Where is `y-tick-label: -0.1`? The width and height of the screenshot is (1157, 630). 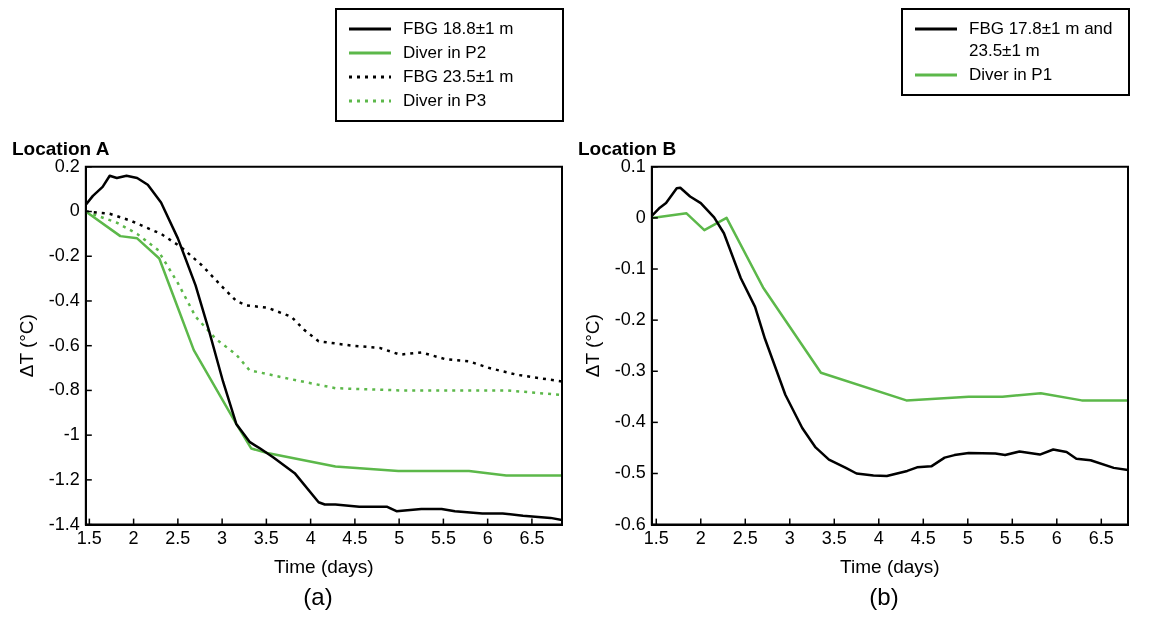 y-tick-label: -0.1 is located at coordinates (630, 268).